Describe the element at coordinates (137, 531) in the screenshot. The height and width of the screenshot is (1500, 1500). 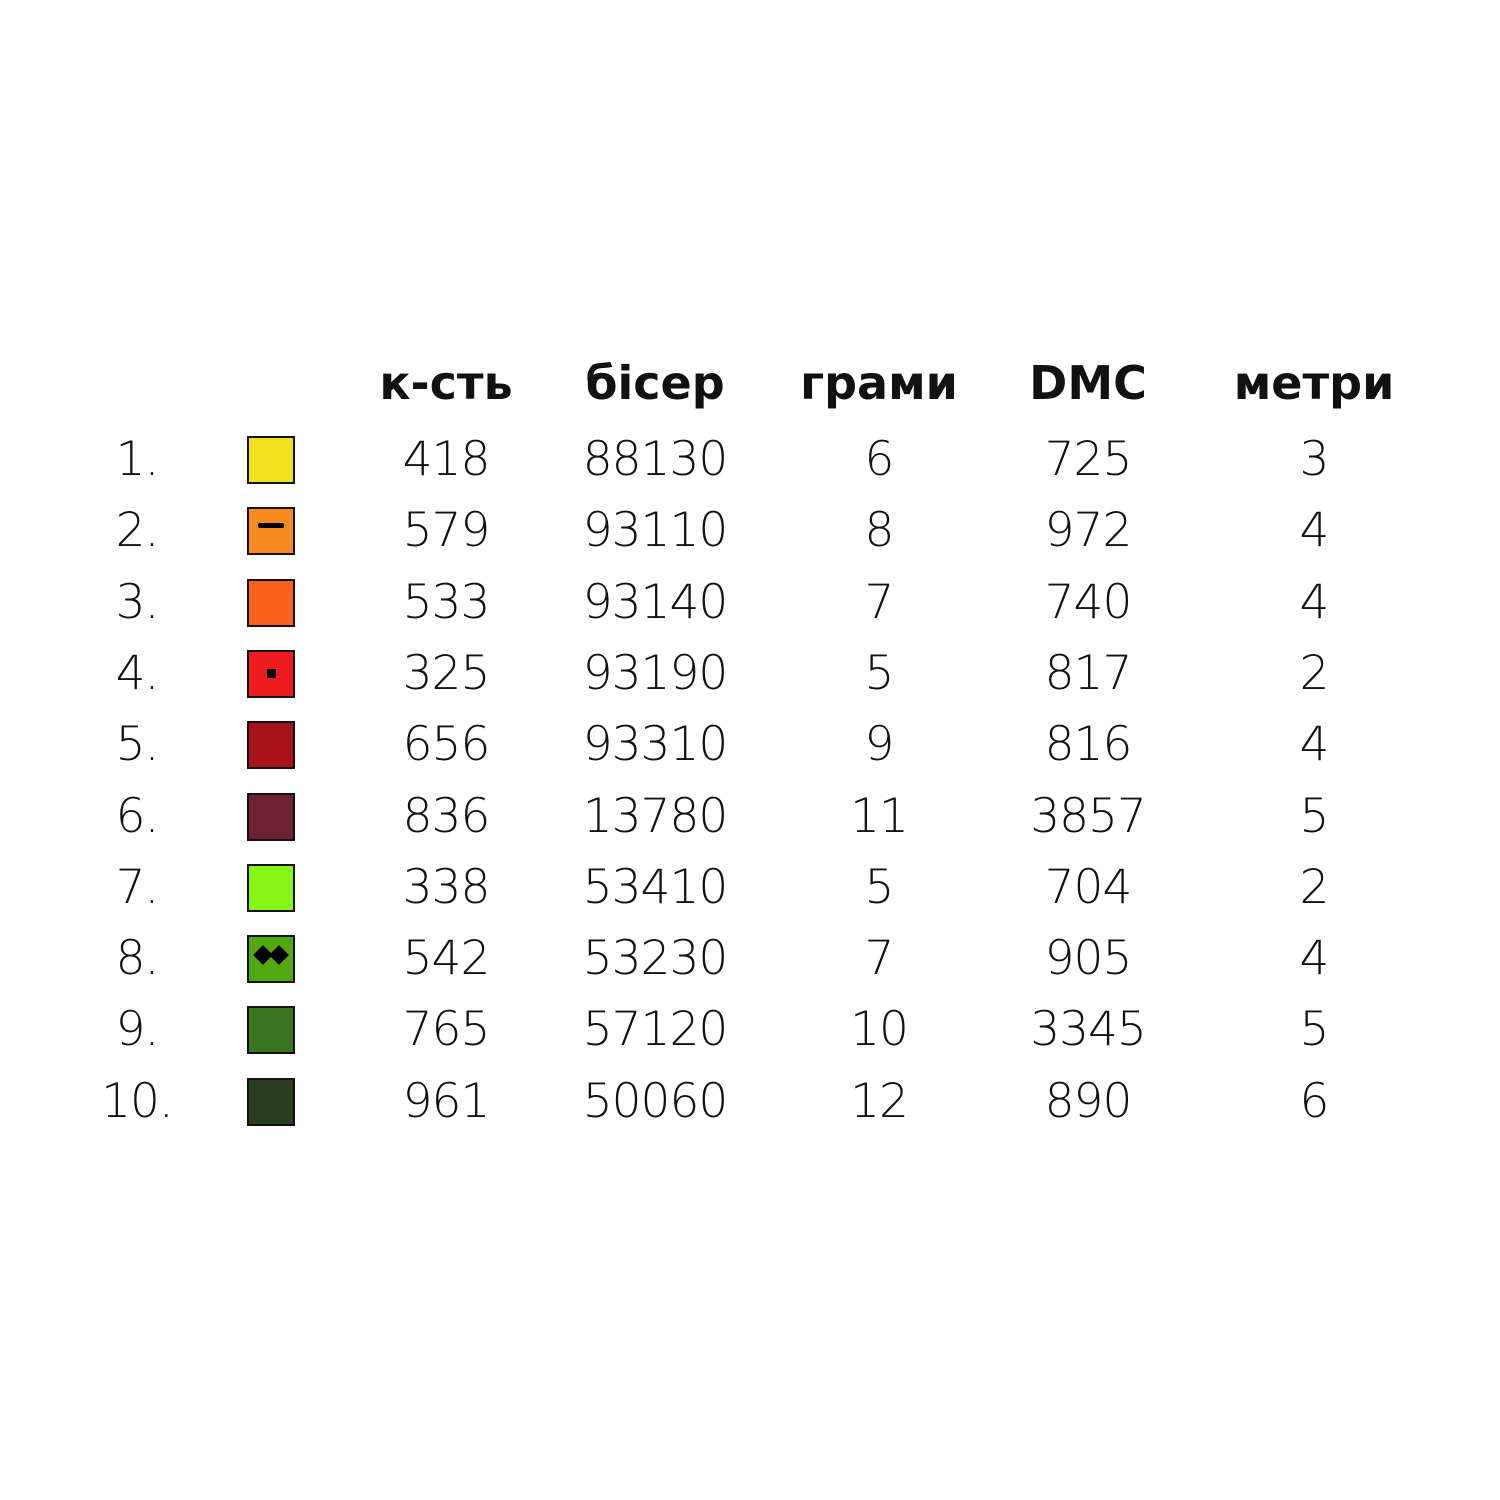
I see `cell-num: 2.` at that location.